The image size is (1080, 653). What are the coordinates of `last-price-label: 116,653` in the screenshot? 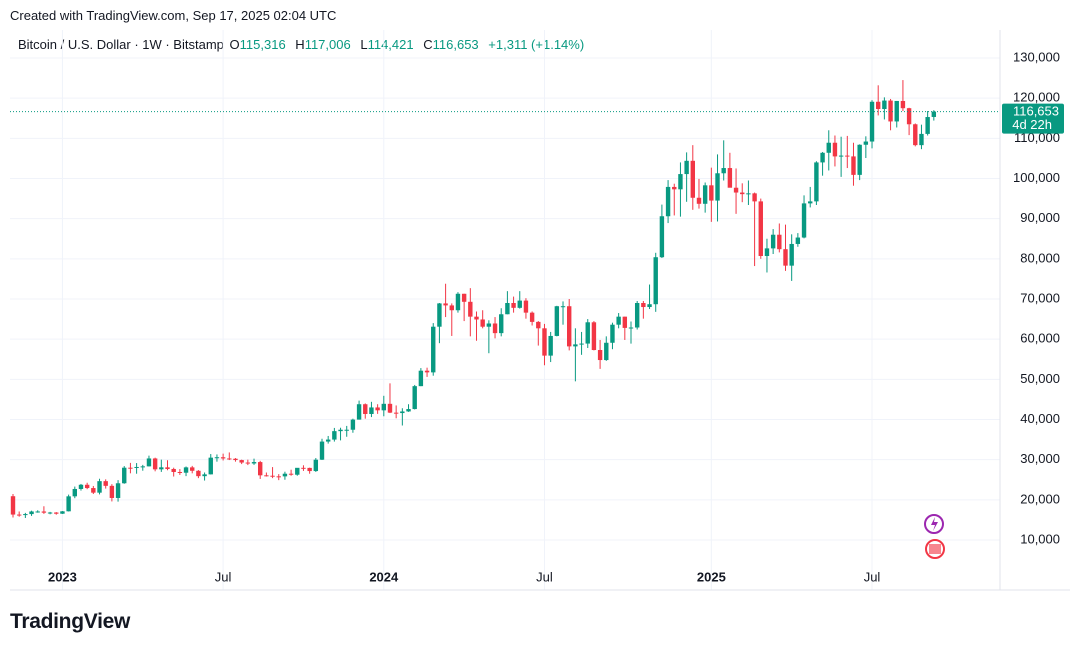 It's located at (1036, 111).